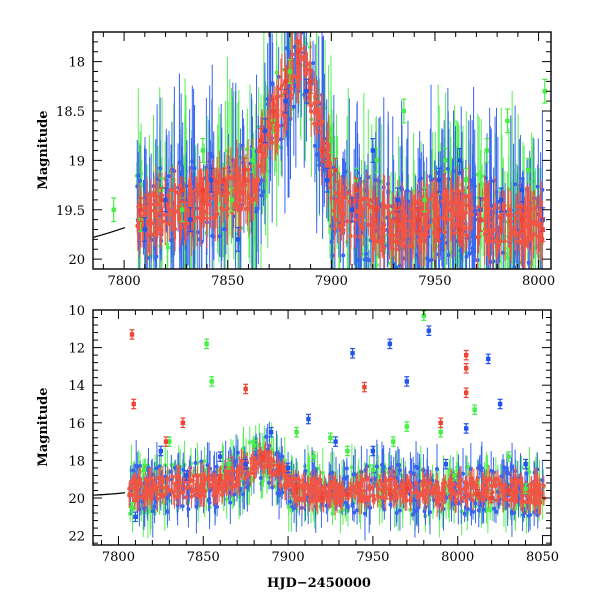  Describe the element at coordinates (76, 386) in the screenshot. I see `y-tick-label: 14` at that location.